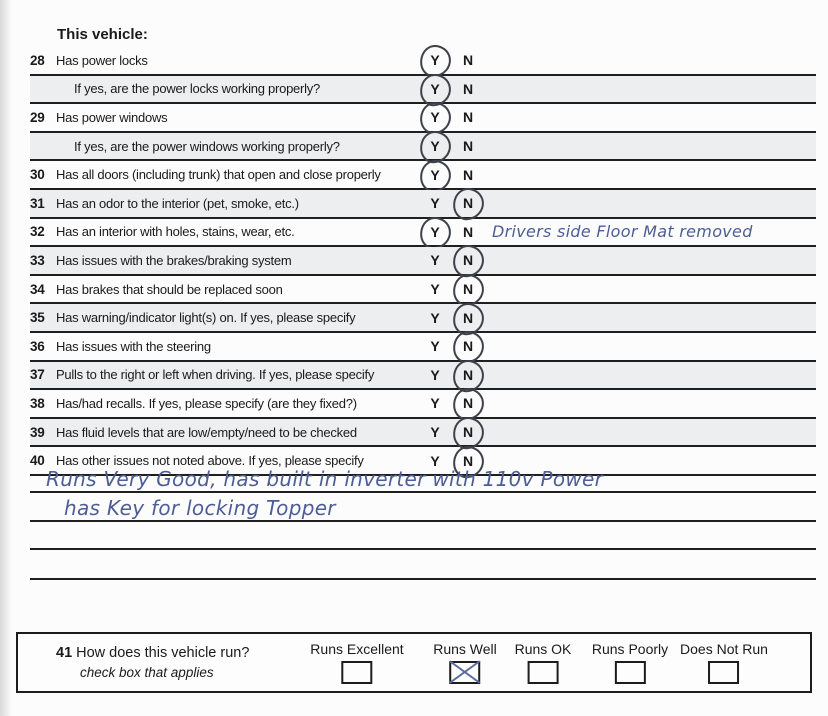 The height and width of the screenshot is (716, 828). I want to click on question-number: 41, so click(64, 653).